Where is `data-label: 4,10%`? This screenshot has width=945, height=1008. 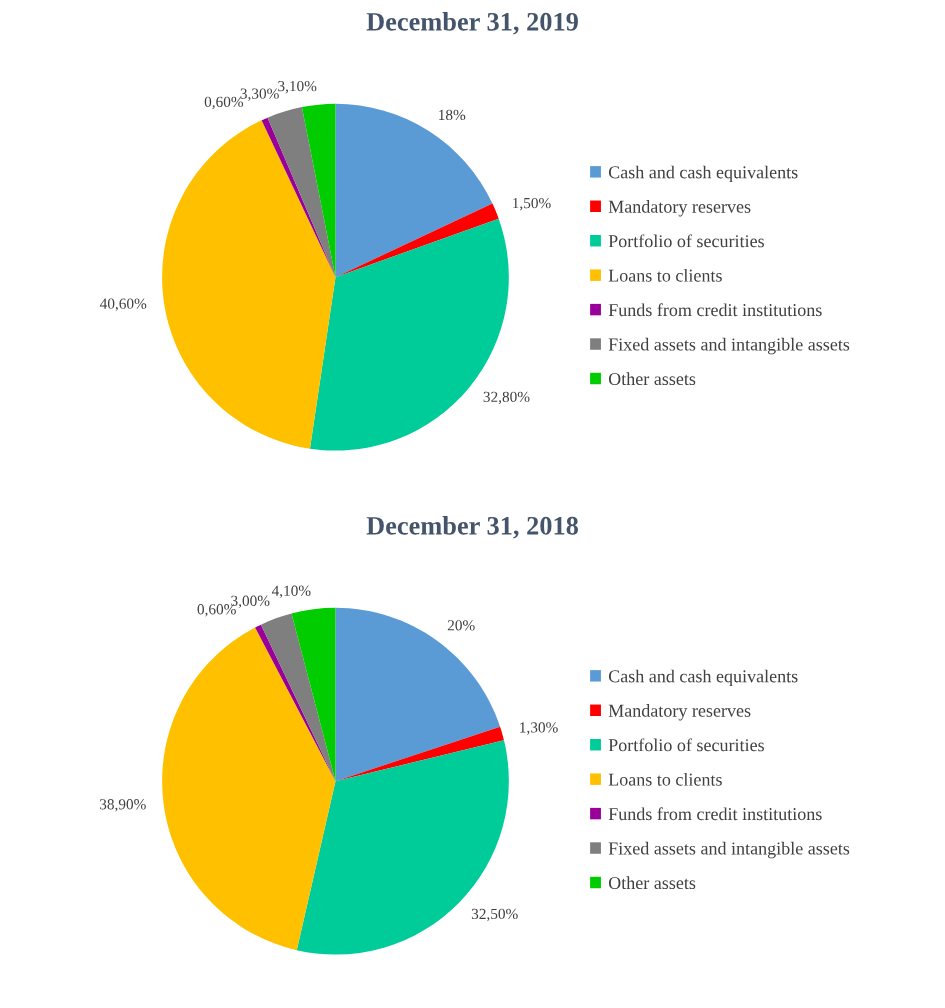 data-label: 4,10% is located at coordinates (291, 592).